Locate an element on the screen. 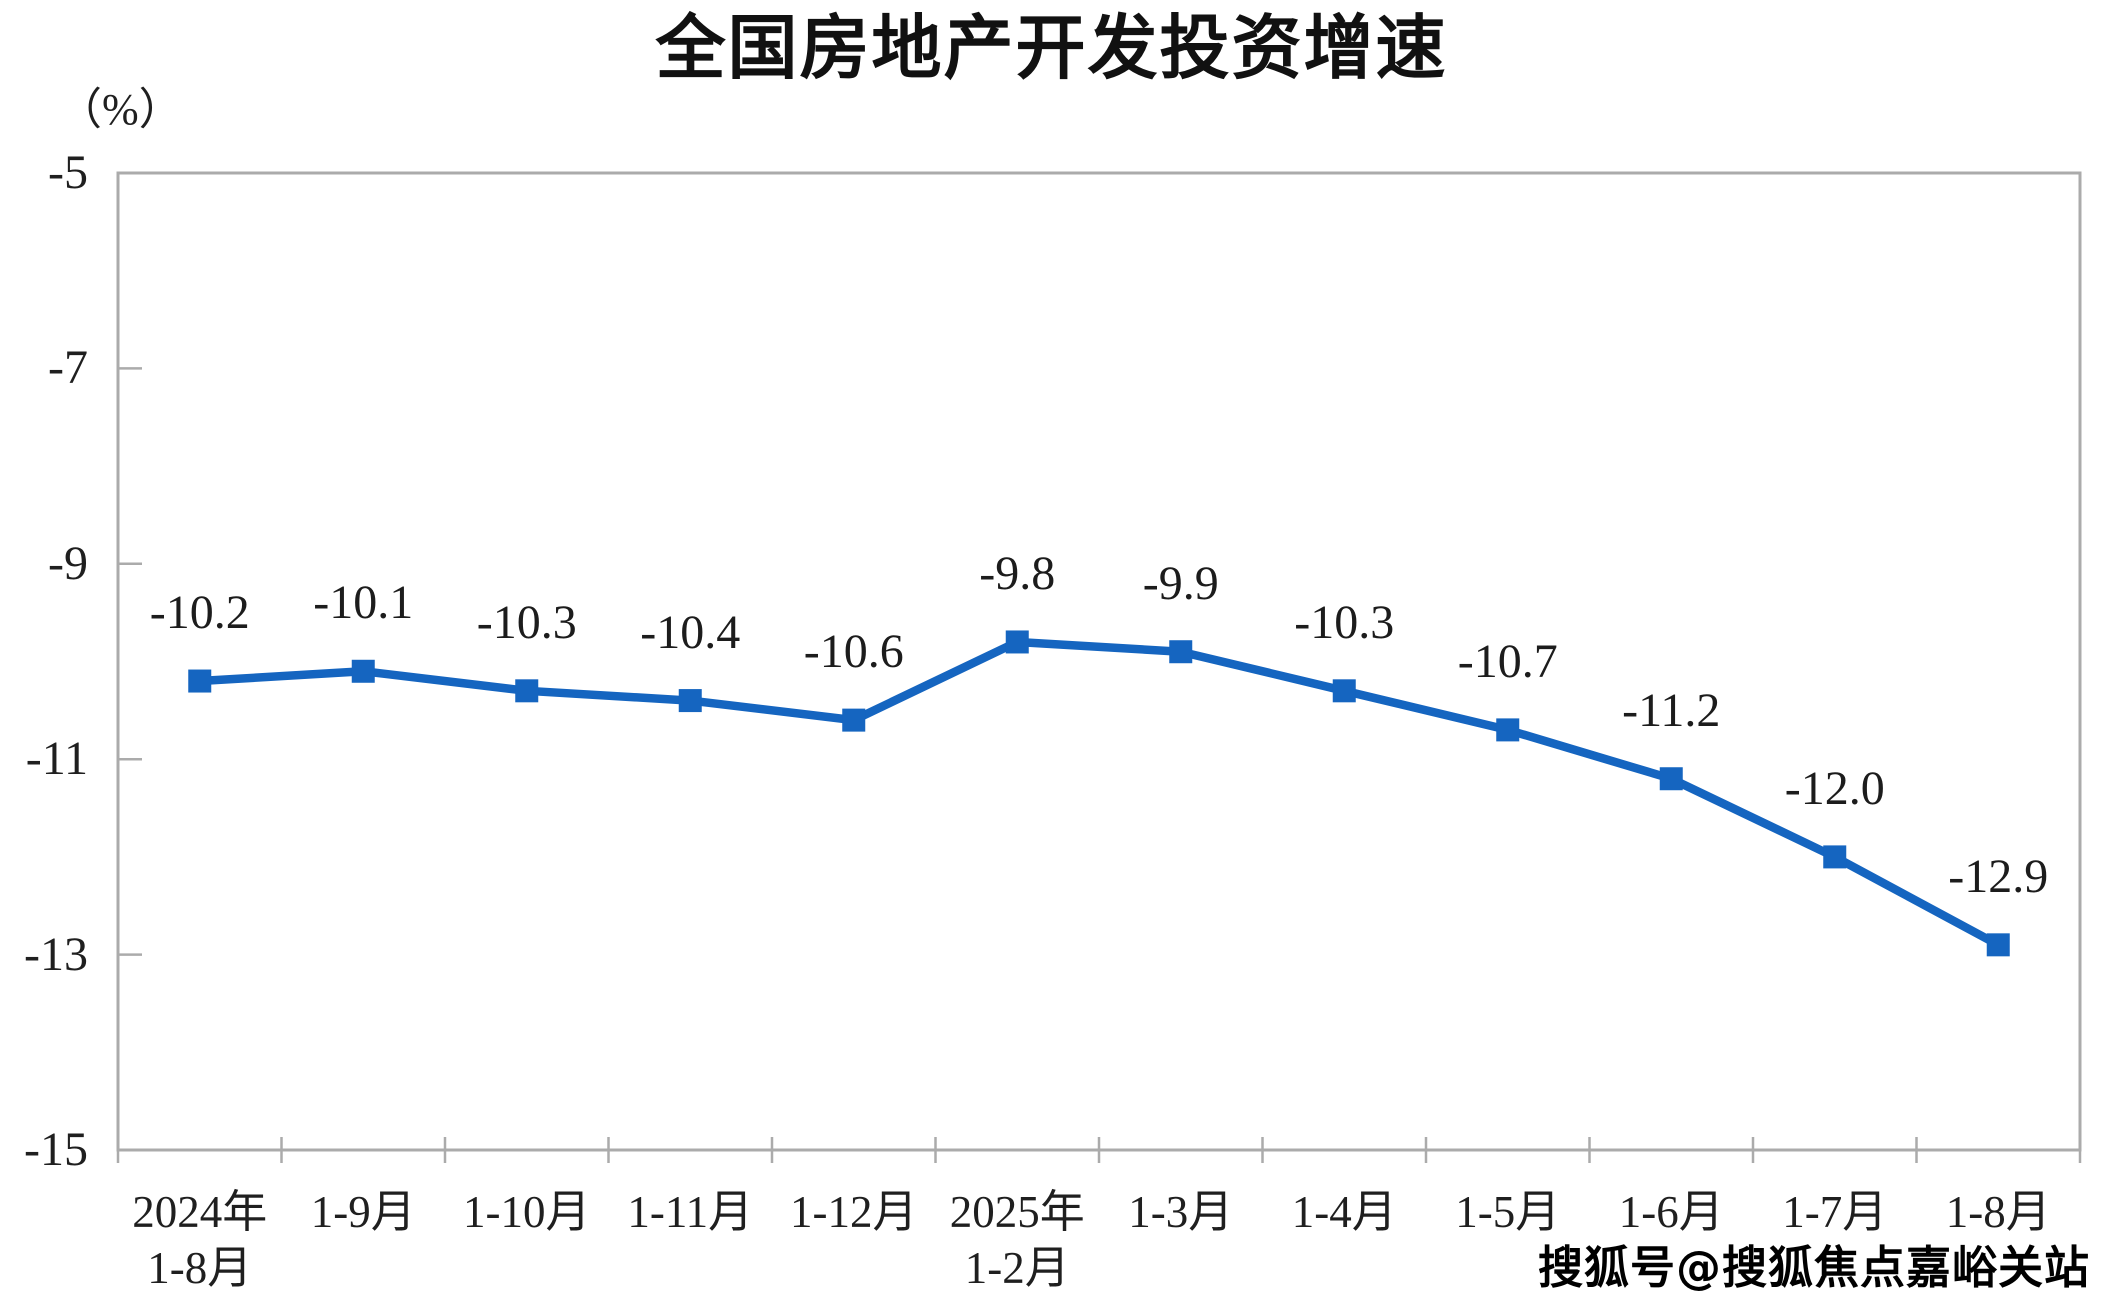  x-axis-label: 2024年 1-8月 is located at coordinates (200, 1240).